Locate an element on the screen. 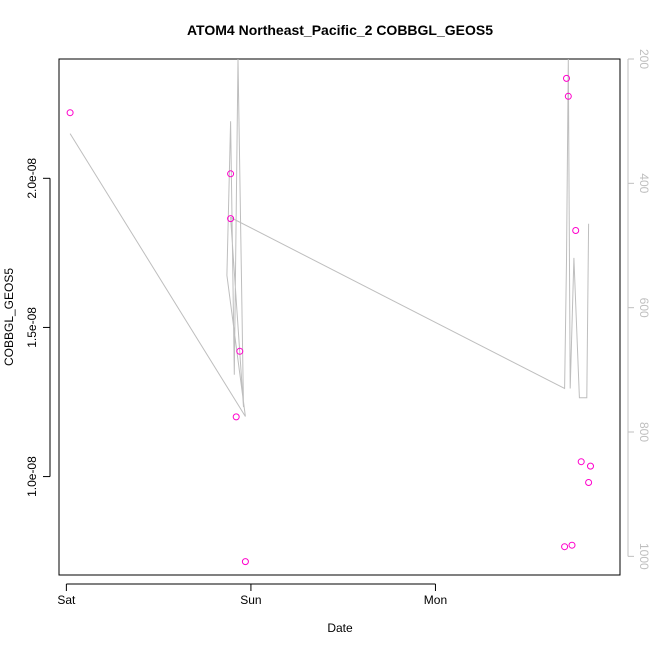 The image size is (650, 650). x-axis: Sat Sun Mon is located at coordinates (252, 595).